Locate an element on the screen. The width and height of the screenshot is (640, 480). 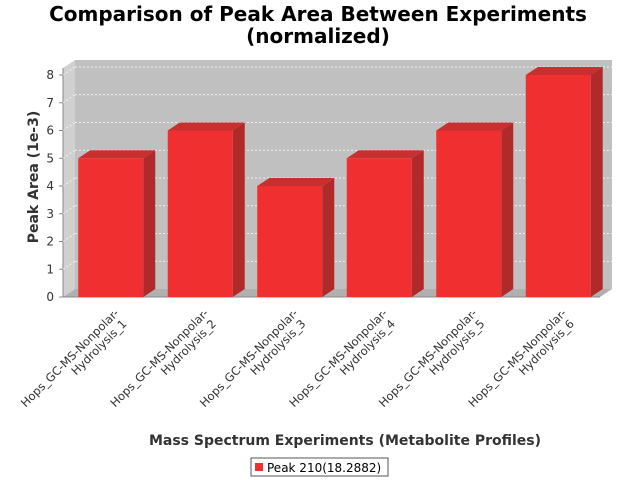
legend-label: Peak 210(18.2882) is located at coordinates (324, 468).